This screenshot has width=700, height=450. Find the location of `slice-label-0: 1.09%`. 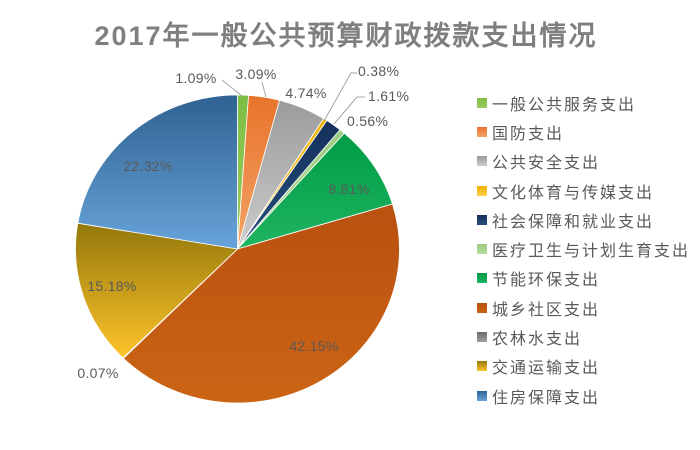

slice-label-0: 1.09% is located at coordinates (195, 78).